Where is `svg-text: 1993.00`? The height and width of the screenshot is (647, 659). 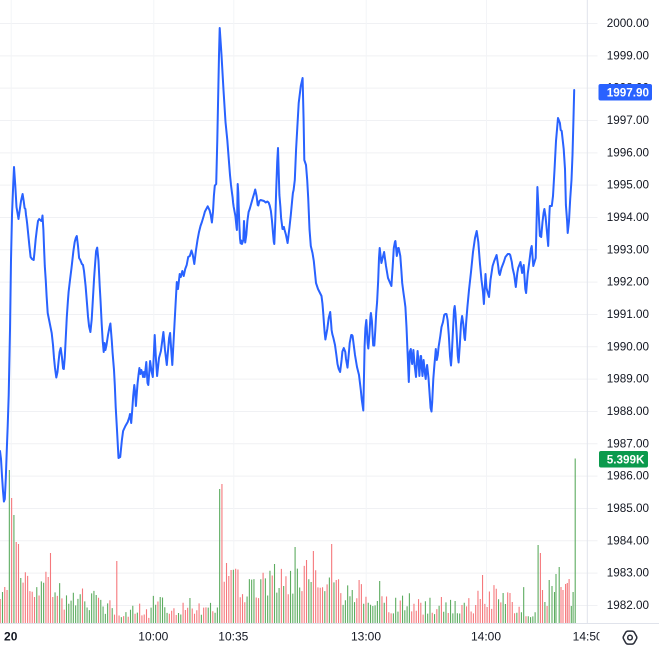
svg-text: 1993.00 is located at coordinates (628, 249).